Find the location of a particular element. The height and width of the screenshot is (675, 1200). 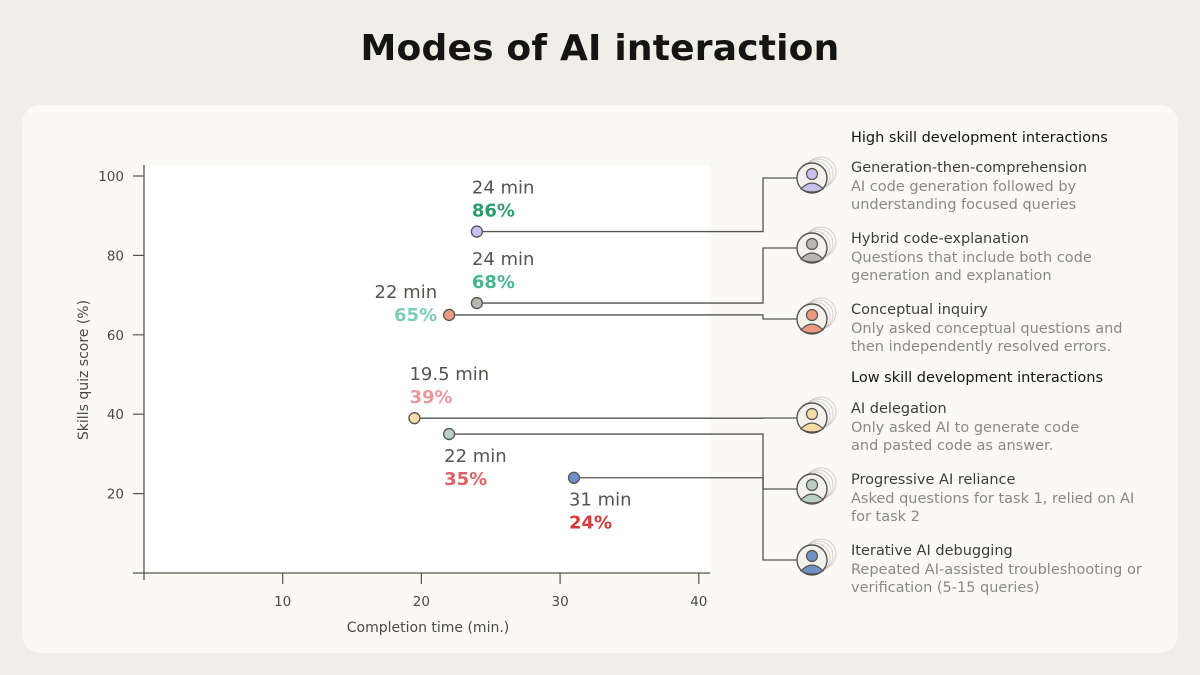

score-label: 35% is located at coordinates (465, 479).